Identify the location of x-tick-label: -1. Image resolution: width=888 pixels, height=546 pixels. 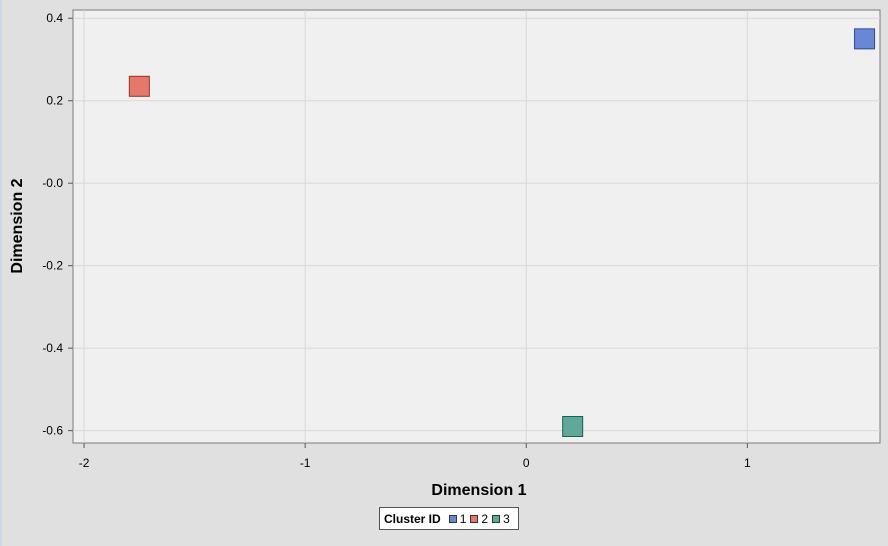
(305, 463).